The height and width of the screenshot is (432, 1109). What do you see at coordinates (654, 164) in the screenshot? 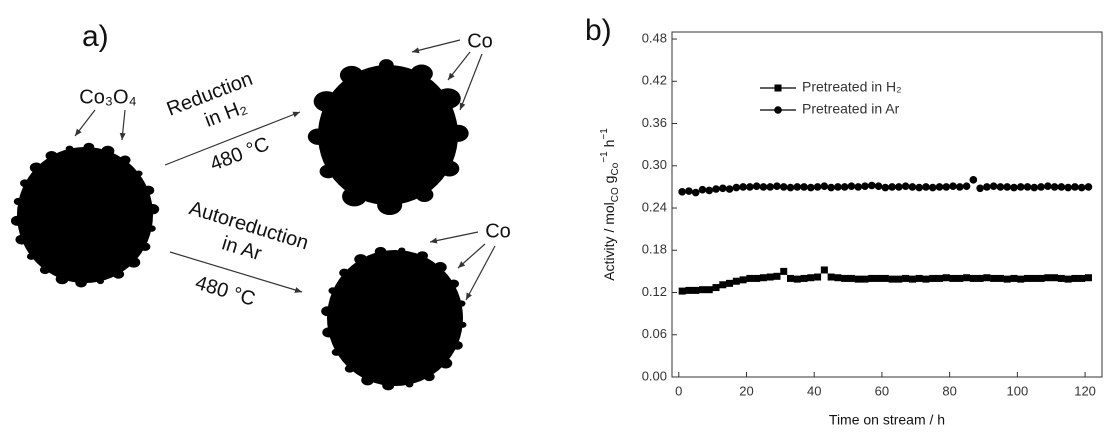
I see `y-tick-label: 0.30` at bounding box center [654, 164].